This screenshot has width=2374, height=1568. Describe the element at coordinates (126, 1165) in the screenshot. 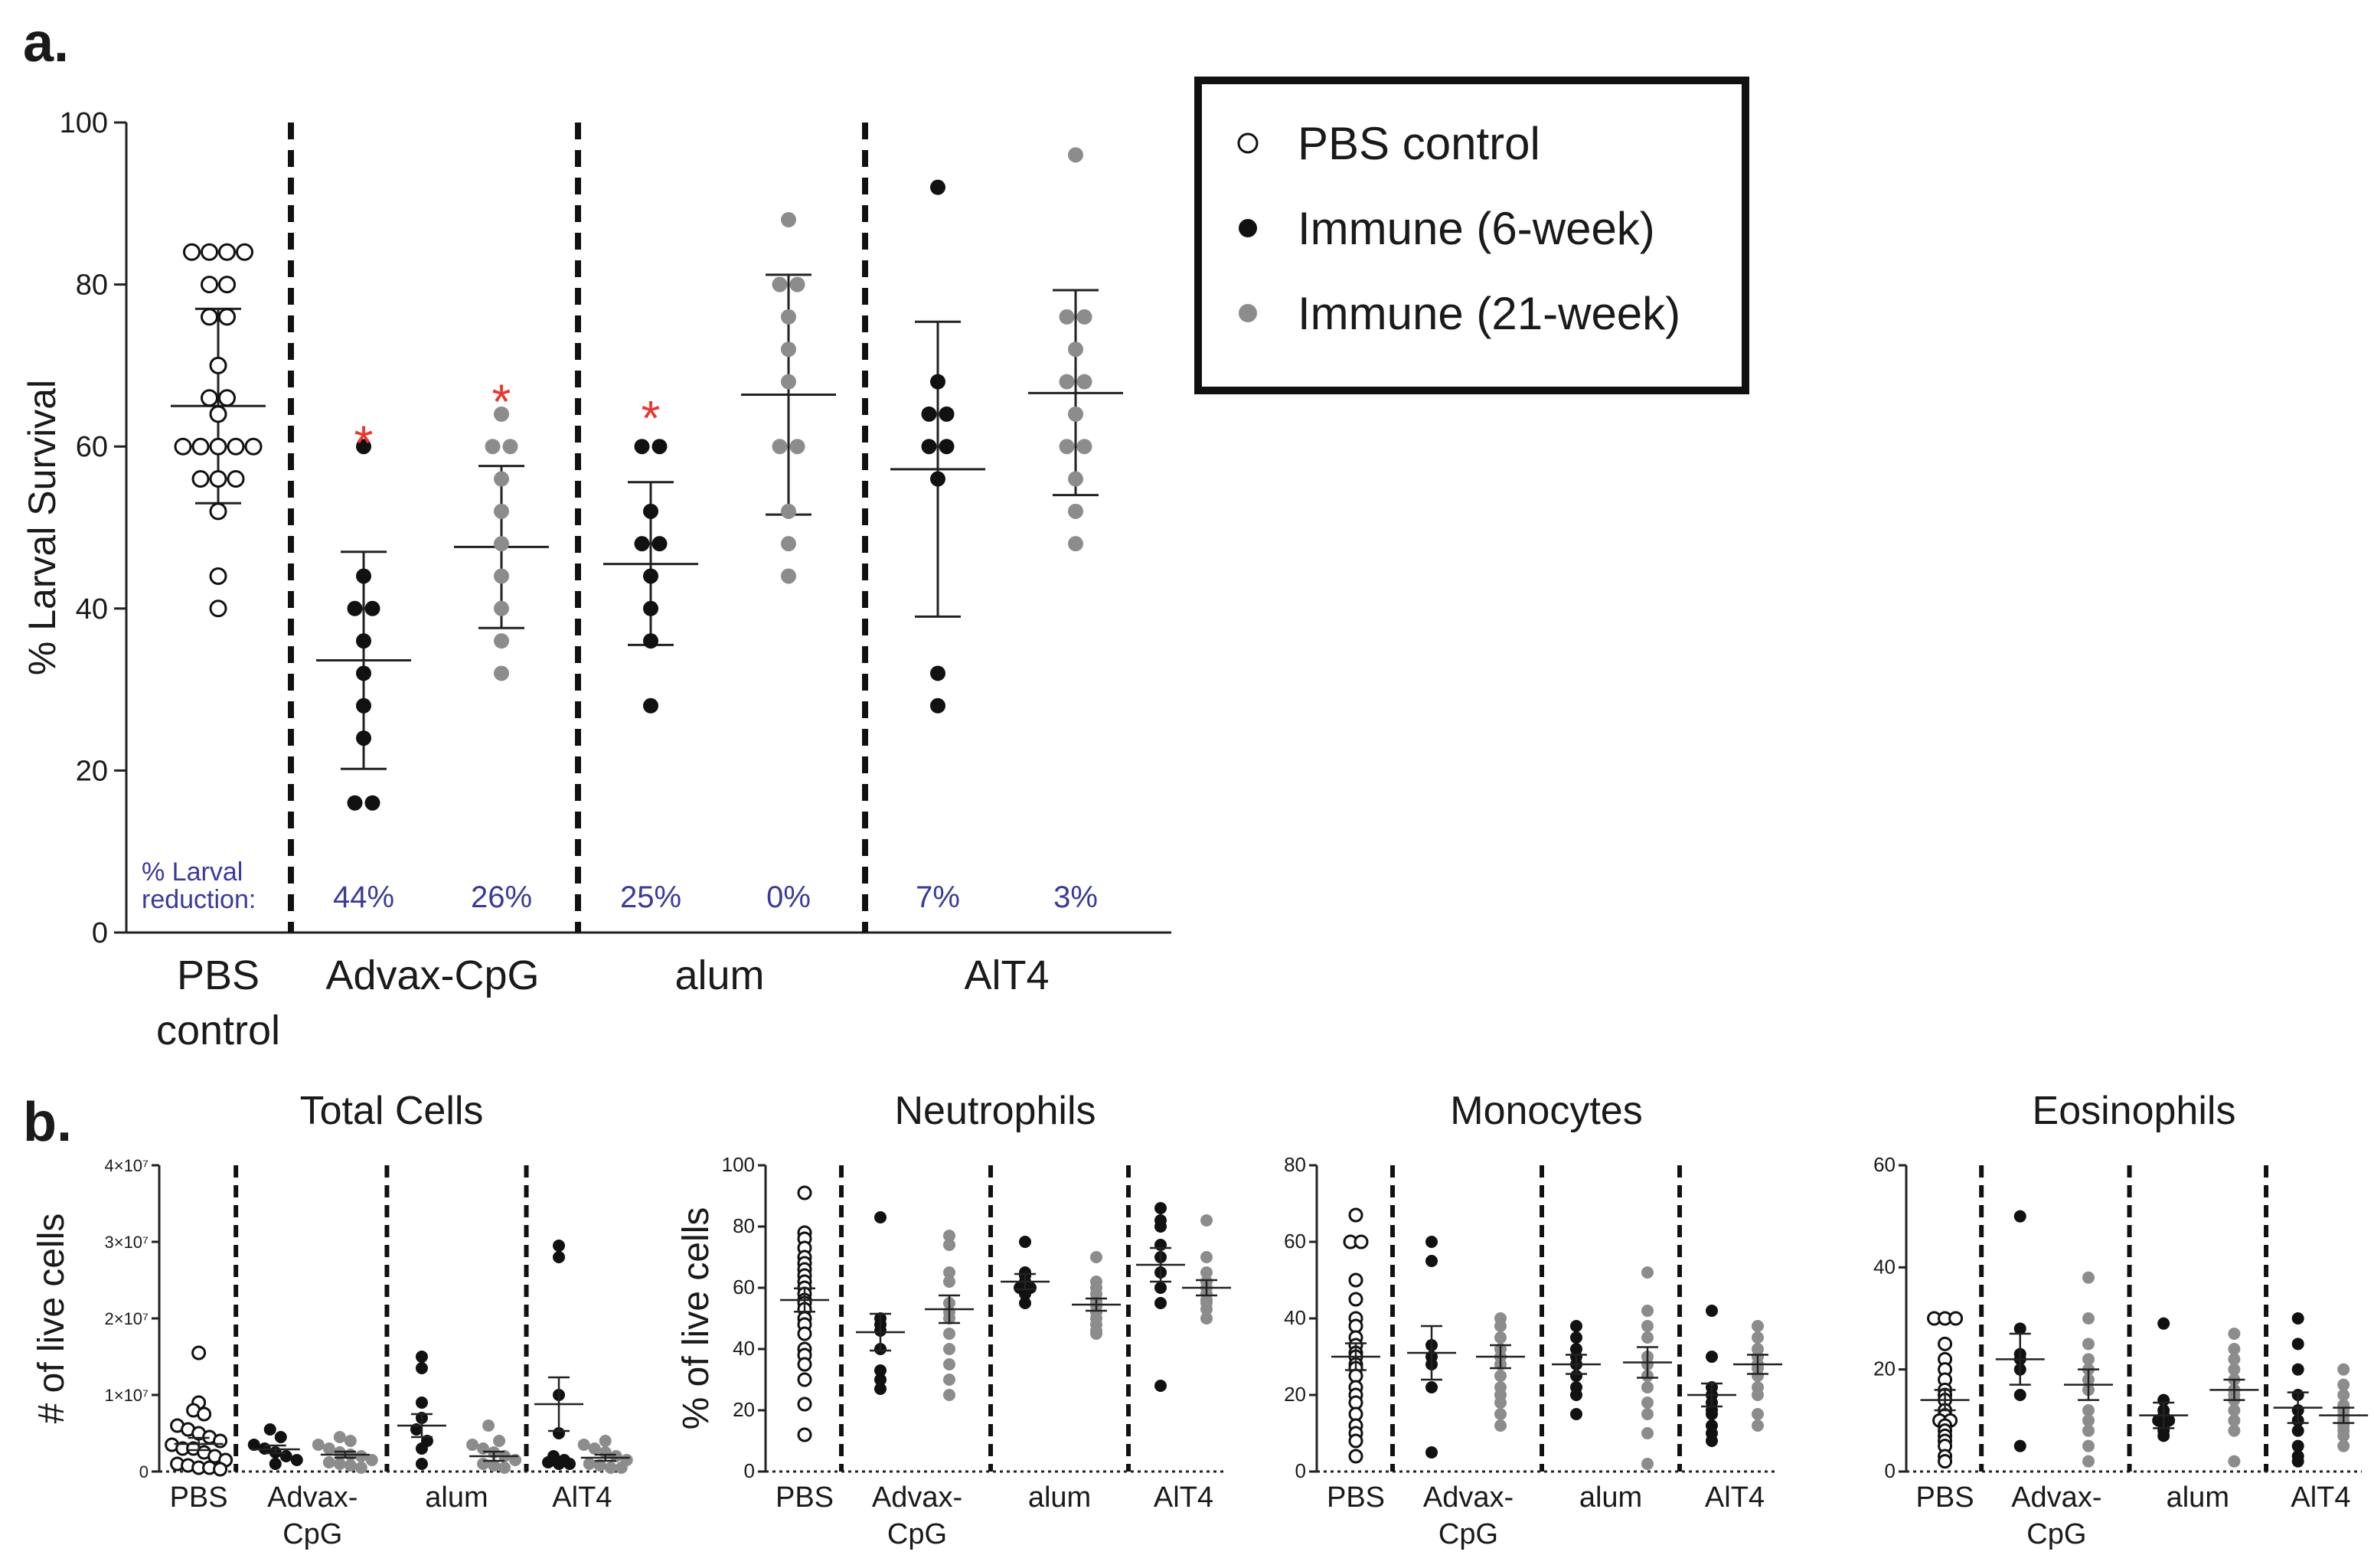

I see `y-tick-label: 4×10⁷` at that location.